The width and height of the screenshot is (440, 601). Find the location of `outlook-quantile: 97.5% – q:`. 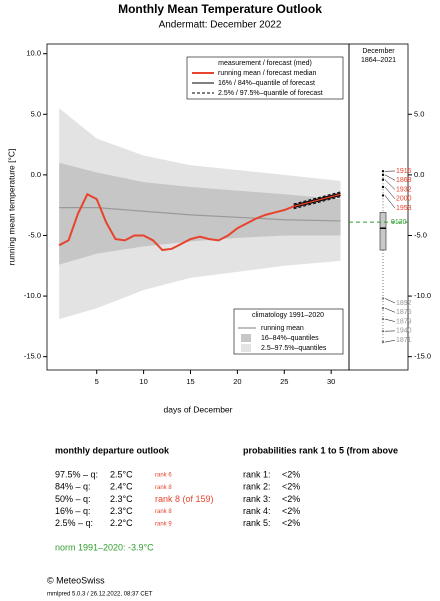

outlook-quantile: 97.5% – q: is located at coordinates (76, 474).